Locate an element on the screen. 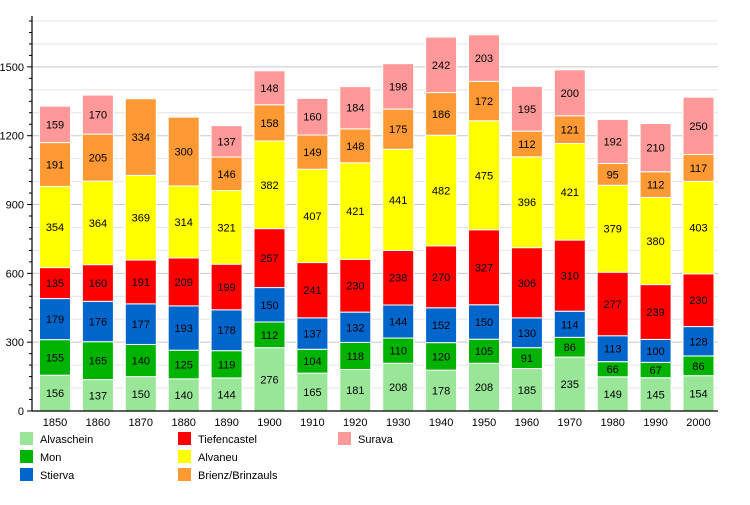 This screenshot has height=505, width=750. legend-label: Brienz/Brinzauls is located at coordinates (238, 476).